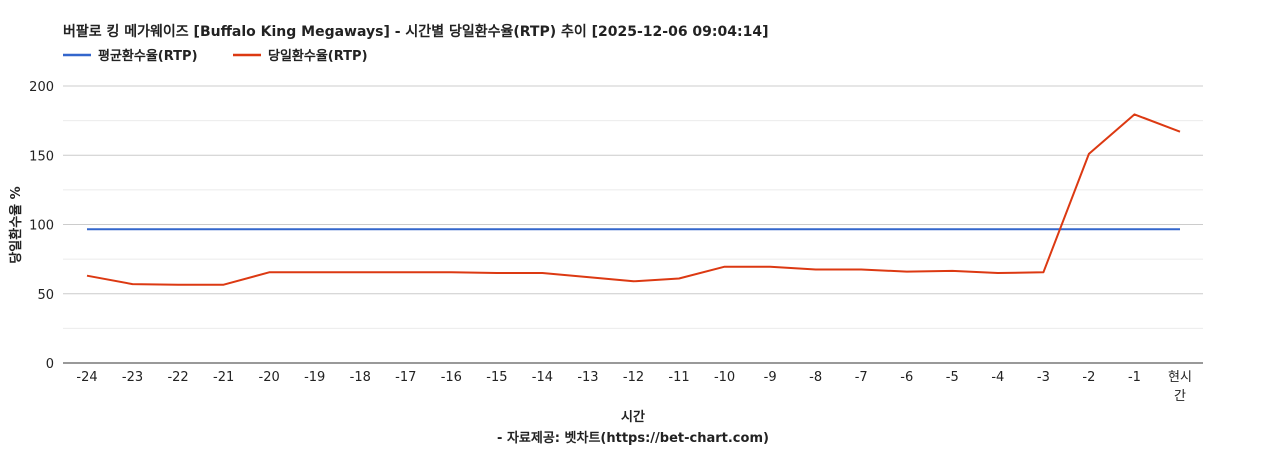 Image resolution: width=1268 pixels, height=450 pixels. Describe the element at coordinates (314, 377) in the screenshot. I see `x-tick-label: -19` at that location.